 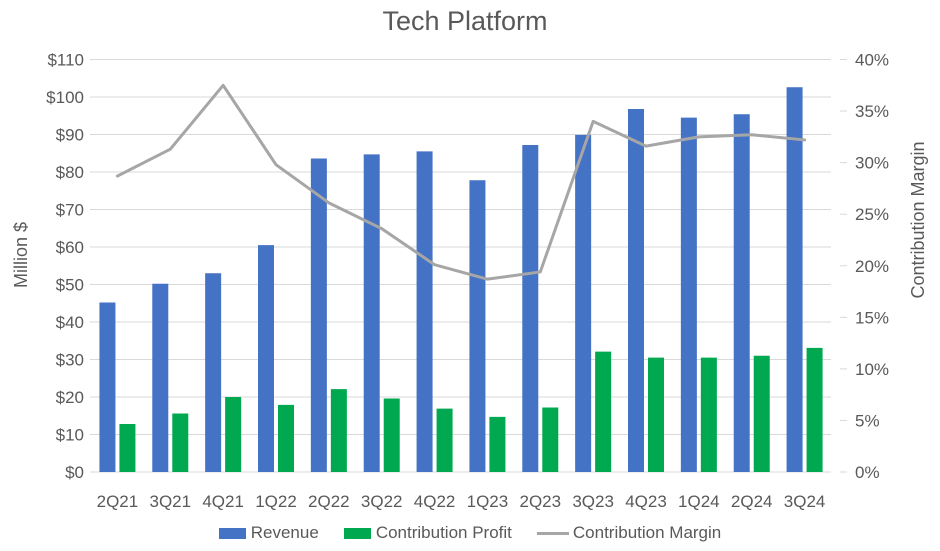 I want to click on left-axis-tick-label: $30, so click(x=70, y=360).